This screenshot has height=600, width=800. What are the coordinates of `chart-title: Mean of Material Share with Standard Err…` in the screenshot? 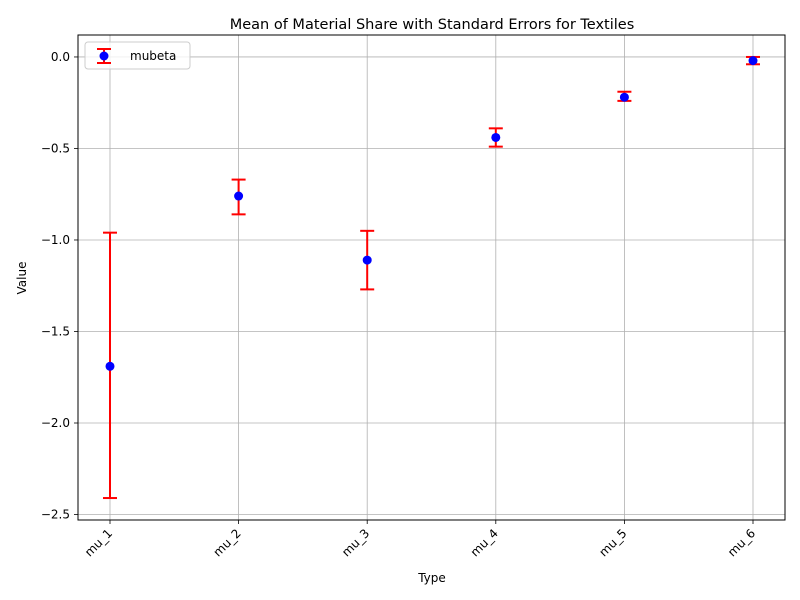 It's located at (432, 25).